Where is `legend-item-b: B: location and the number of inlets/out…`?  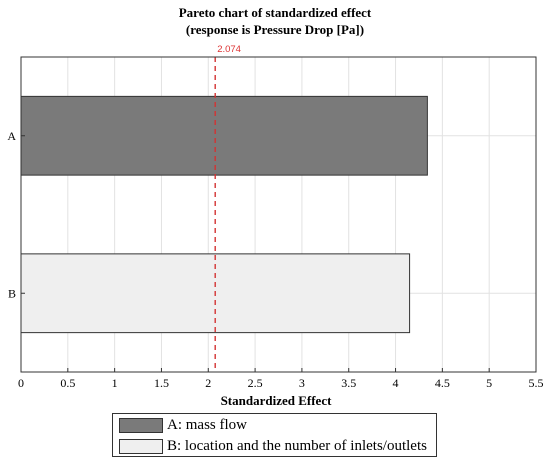 legend-item-b: B: location and the number of inlets/out… is located at coordinates (273, 446).